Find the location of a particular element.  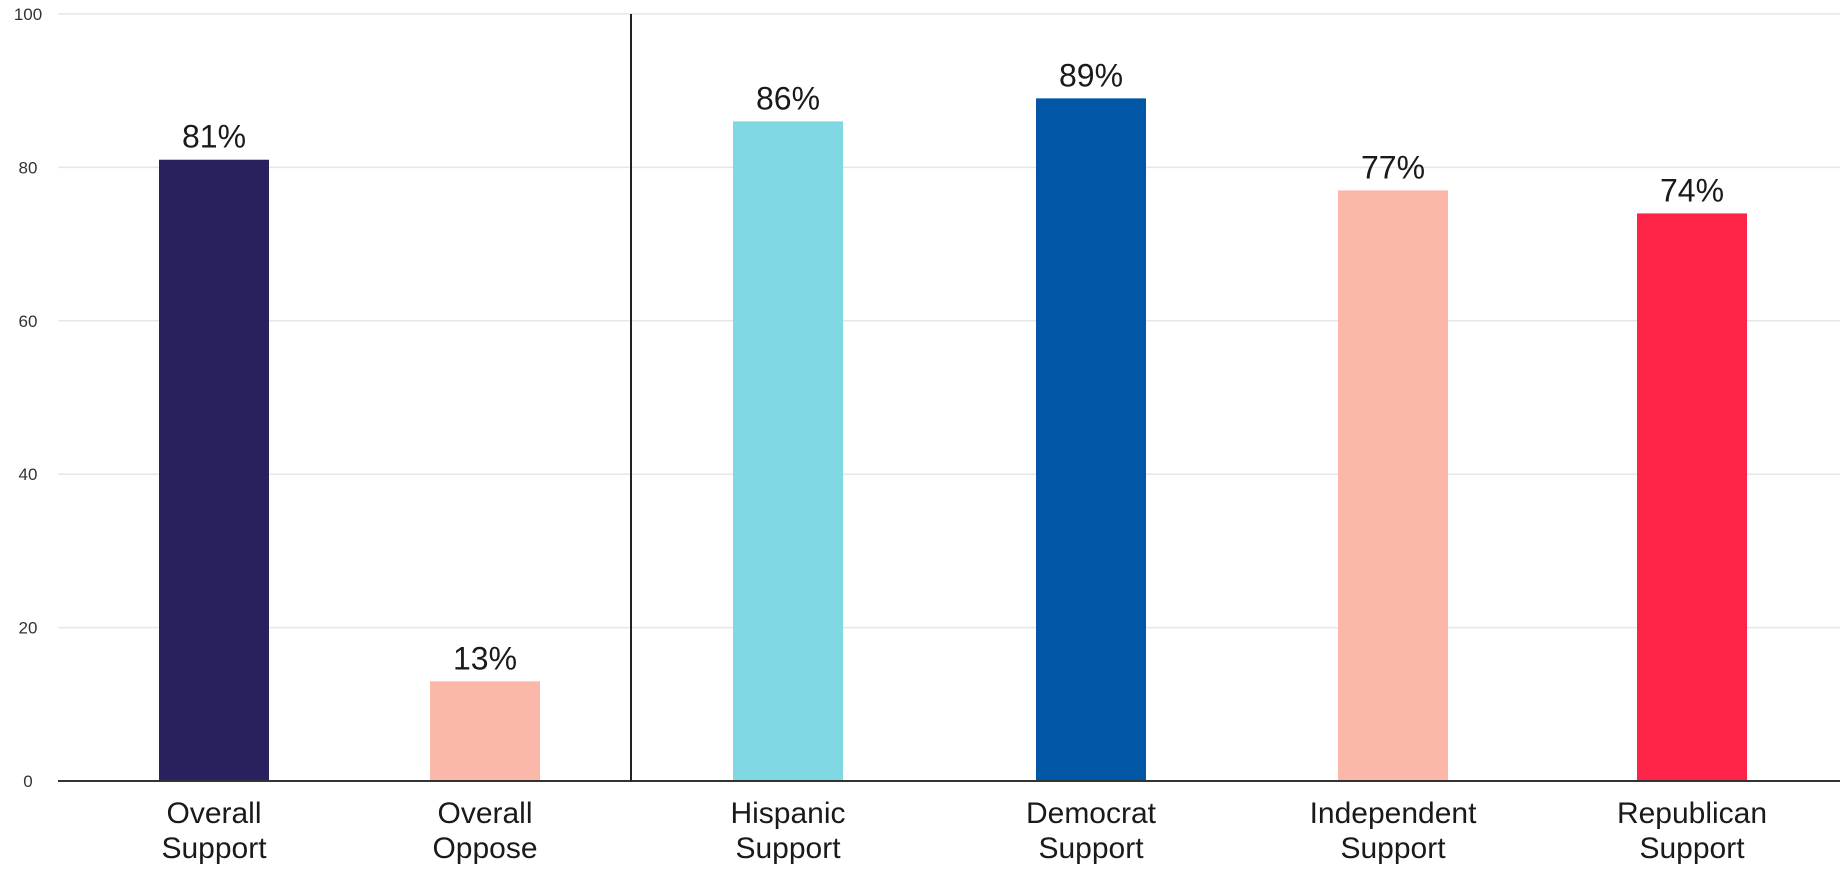

y-tick-label: 60 is located at coordinates (28, 321).